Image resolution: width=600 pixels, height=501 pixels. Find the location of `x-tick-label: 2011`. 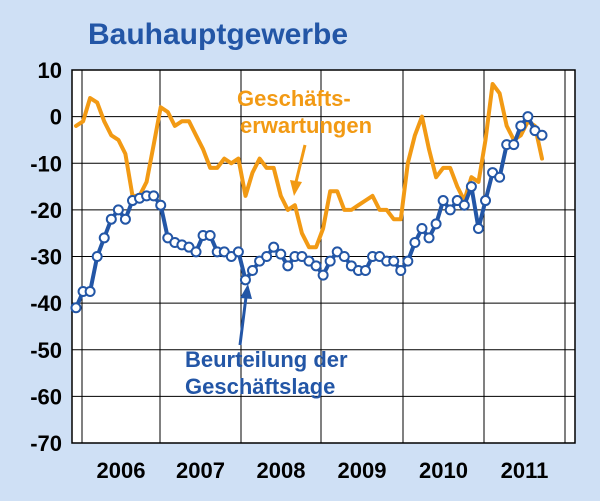

x-tick-label: 2011 is located at coordinates (525, 470).